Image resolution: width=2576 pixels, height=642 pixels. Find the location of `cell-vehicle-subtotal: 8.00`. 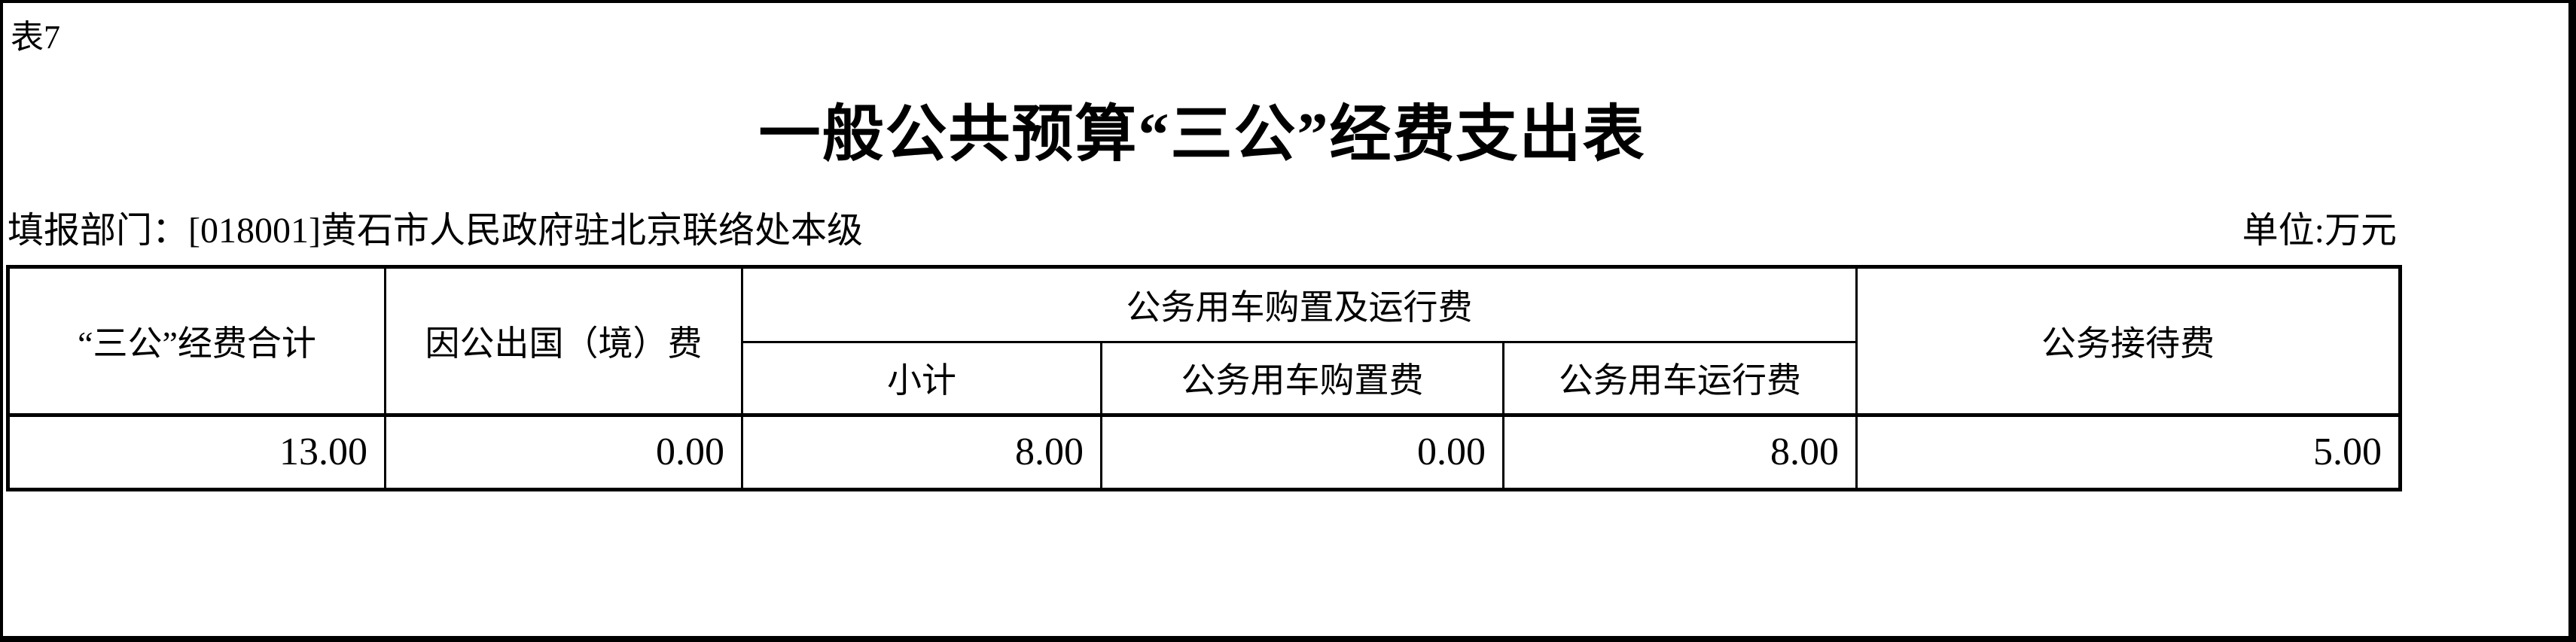

cell-vehicle-subtotal: 8.00 is located at coordinates (921, 451).